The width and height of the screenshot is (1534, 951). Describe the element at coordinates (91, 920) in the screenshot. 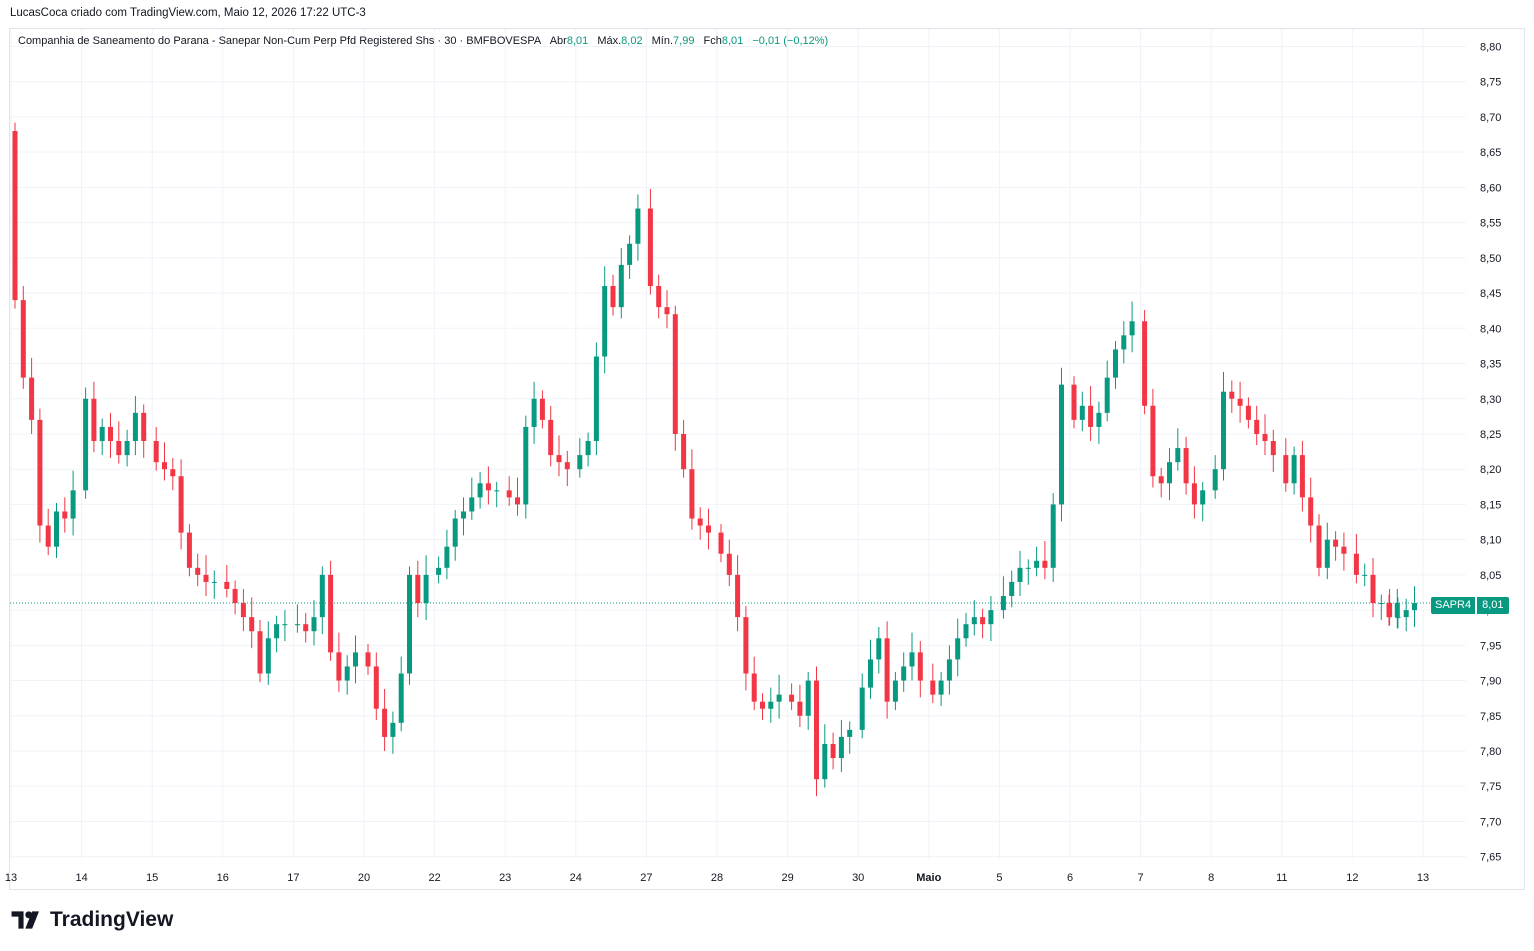

I see `tradingview-logo: TradingView` at that location.